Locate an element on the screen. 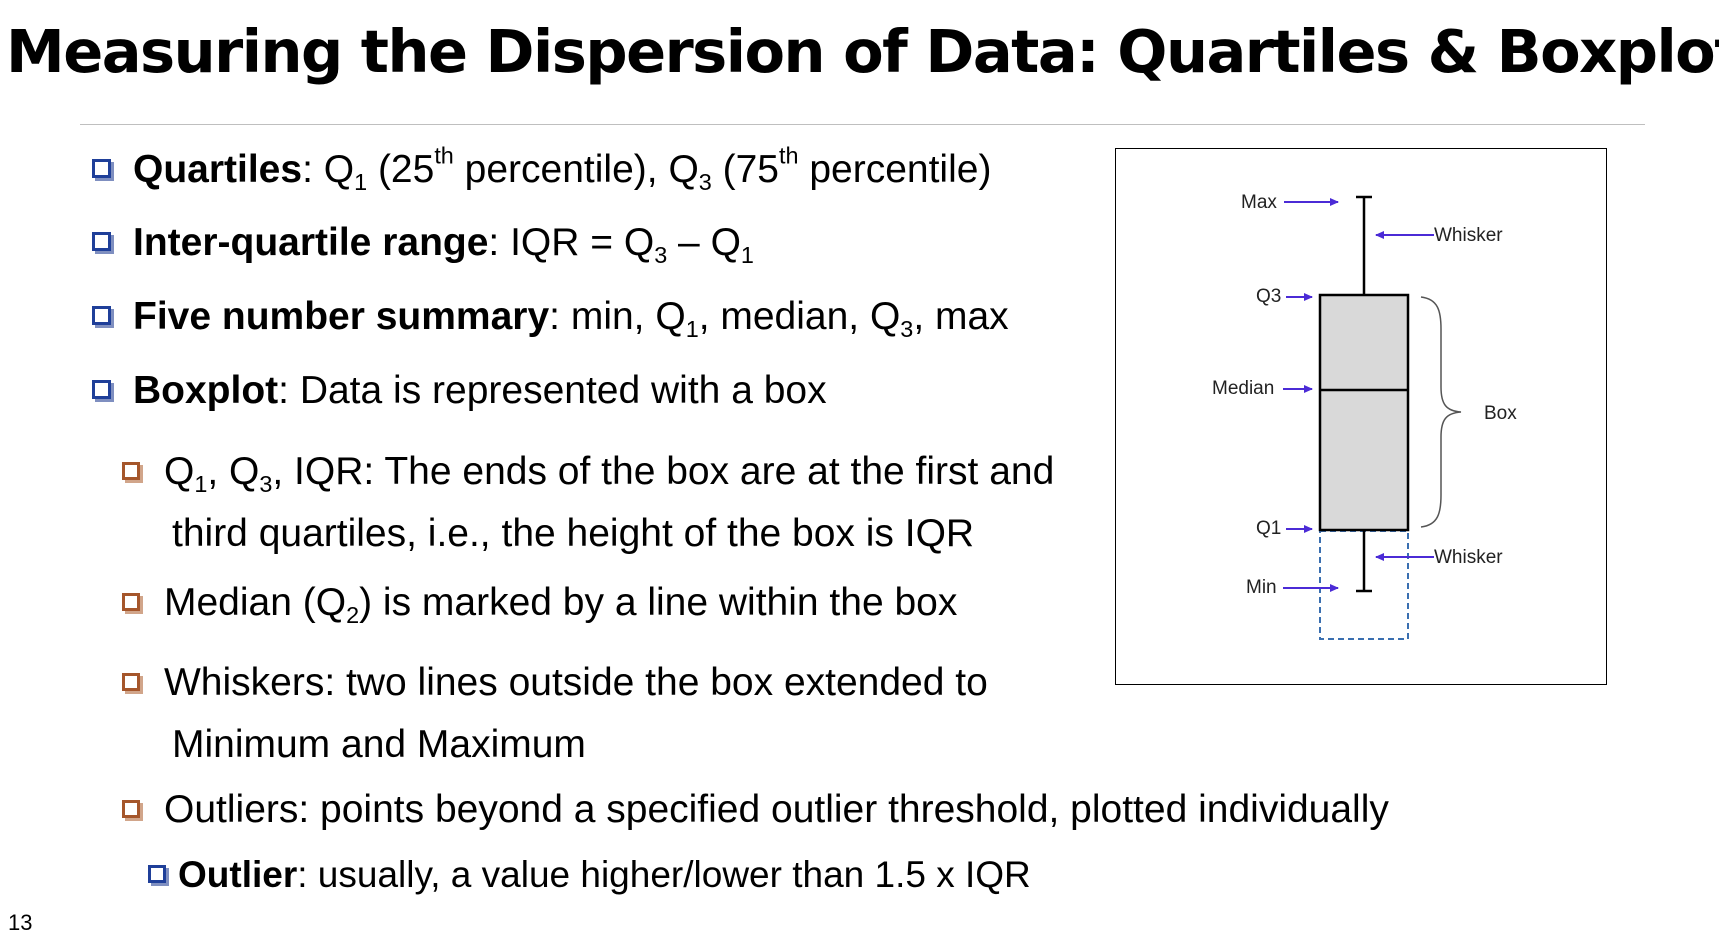 Image resolution: width=1719 pixels, height=935 pixels. iqr-box is located at coordinates (1364, 412).